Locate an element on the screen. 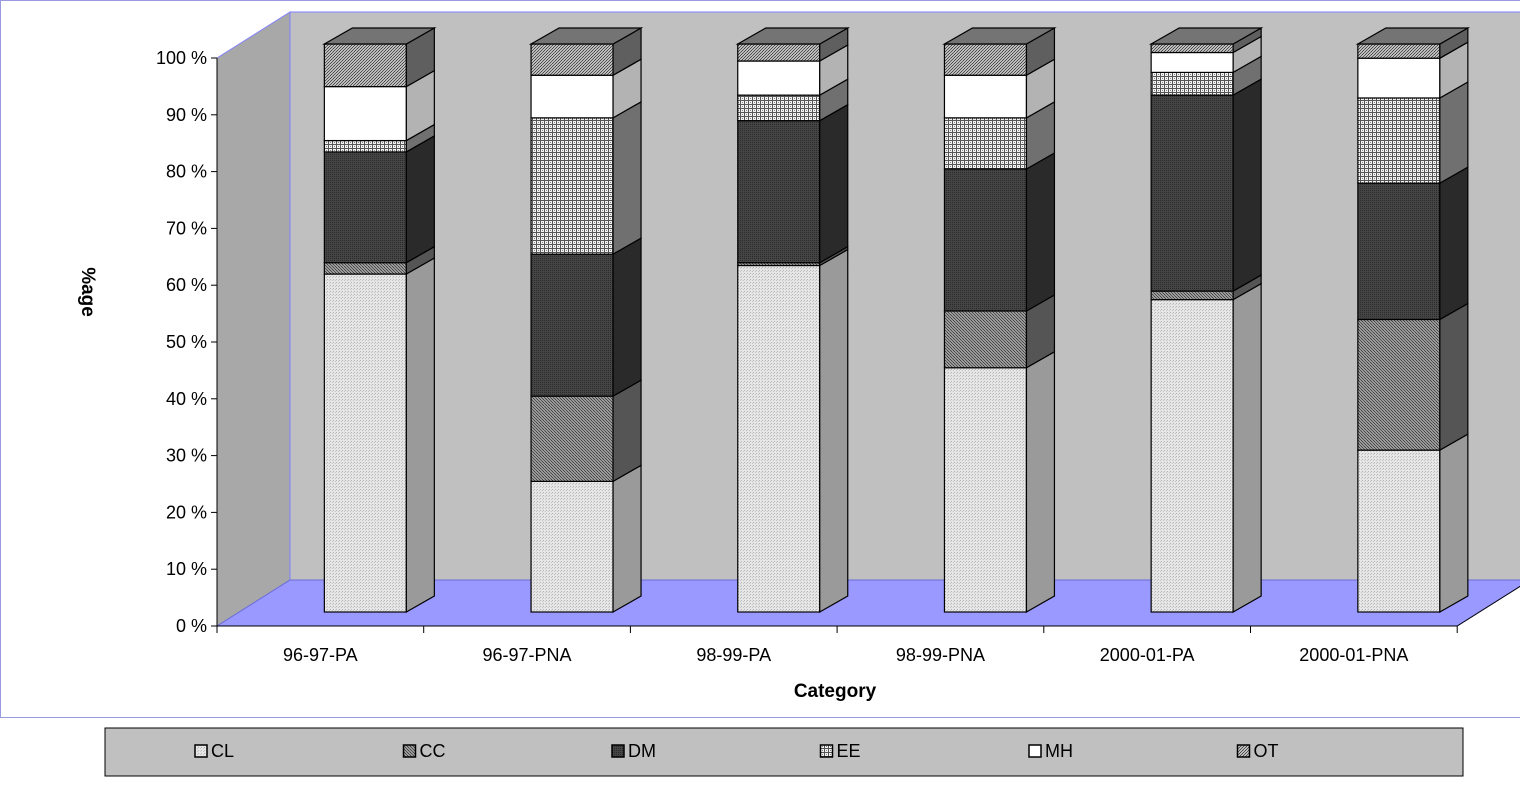  x-tick-label: 98-99-PA is located at coordinates (733, 655).